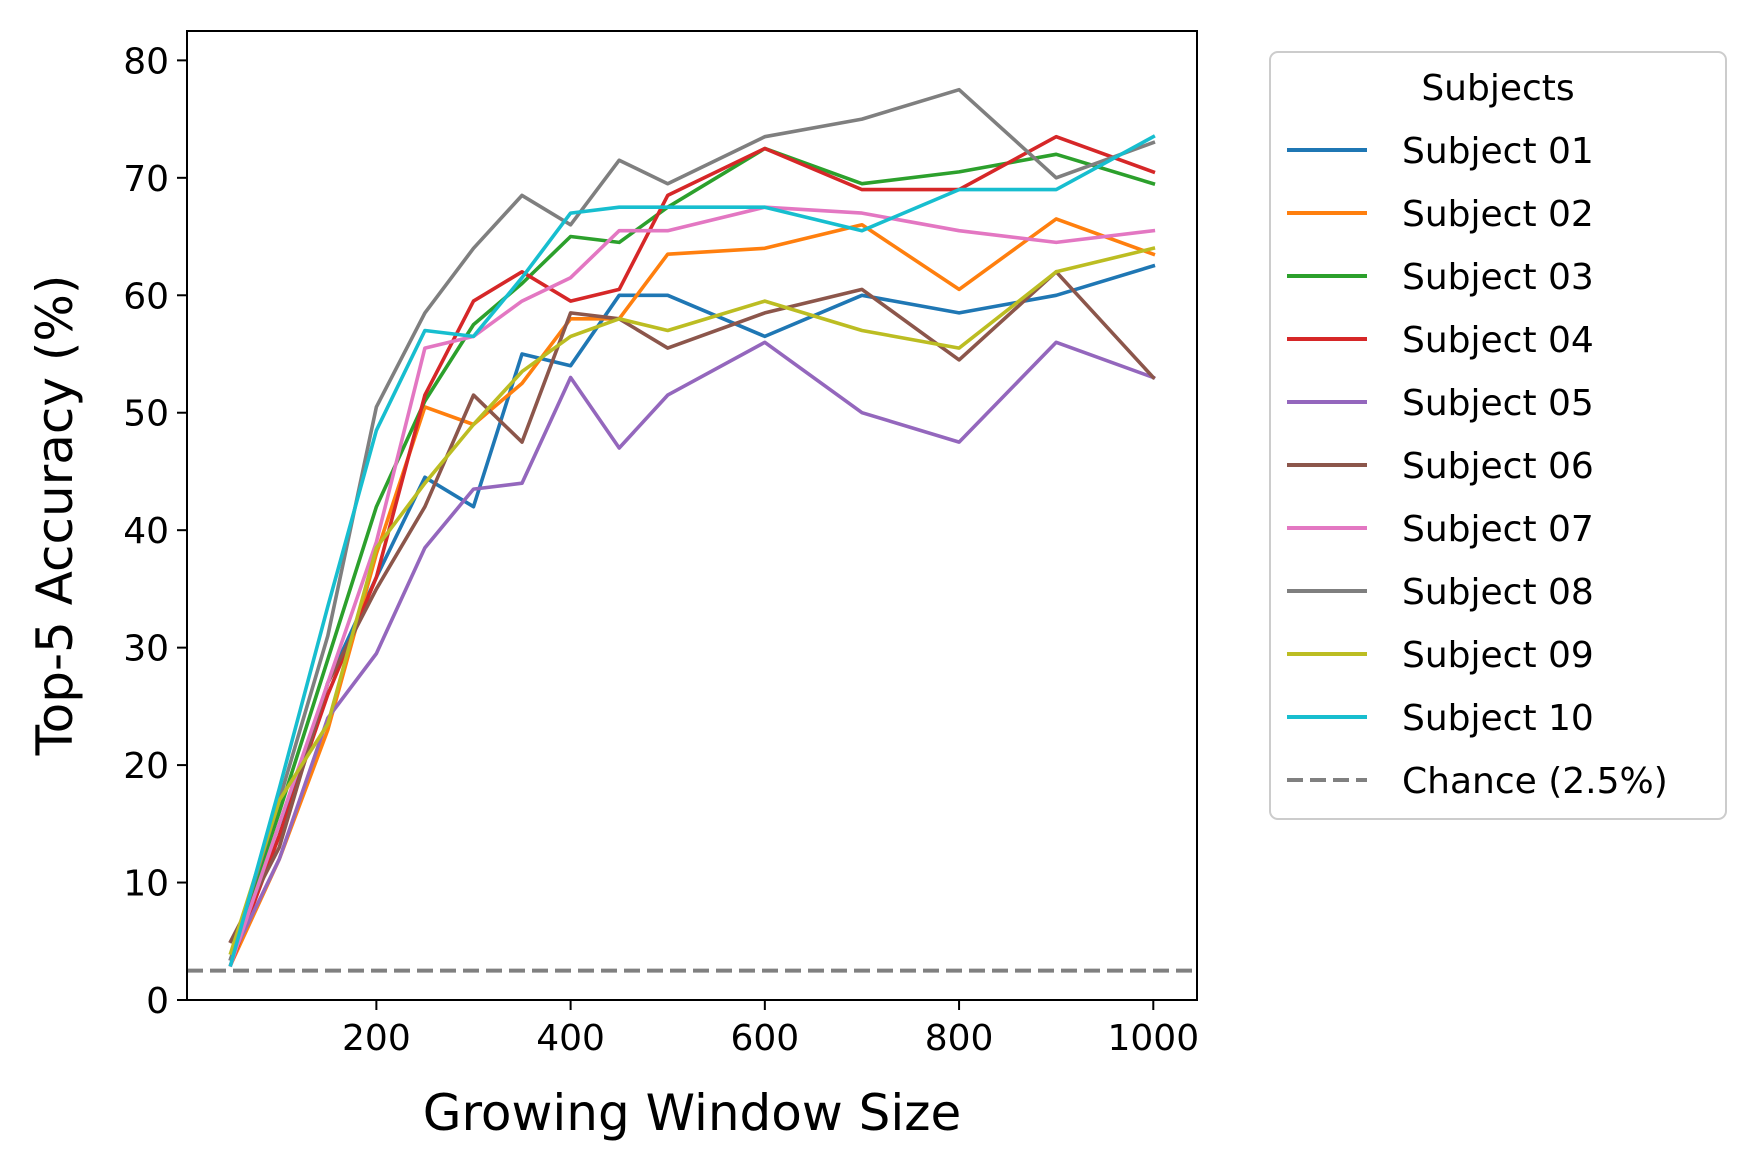 This screenshot has height=1174, width=1751. Describe the element at coordinates (157, 1001) in the screenshot. I see `y-tick-label: 0` at that location.